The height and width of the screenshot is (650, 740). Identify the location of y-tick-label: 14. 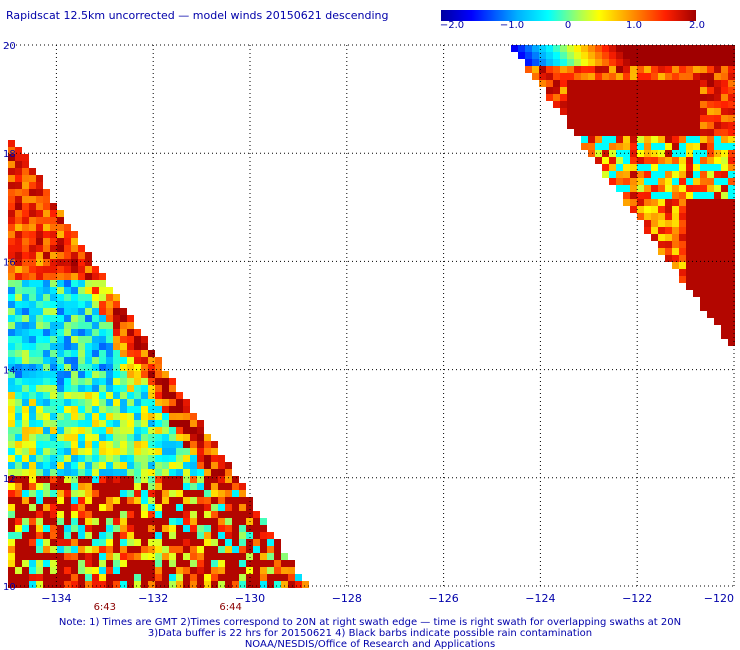
(9, 371).